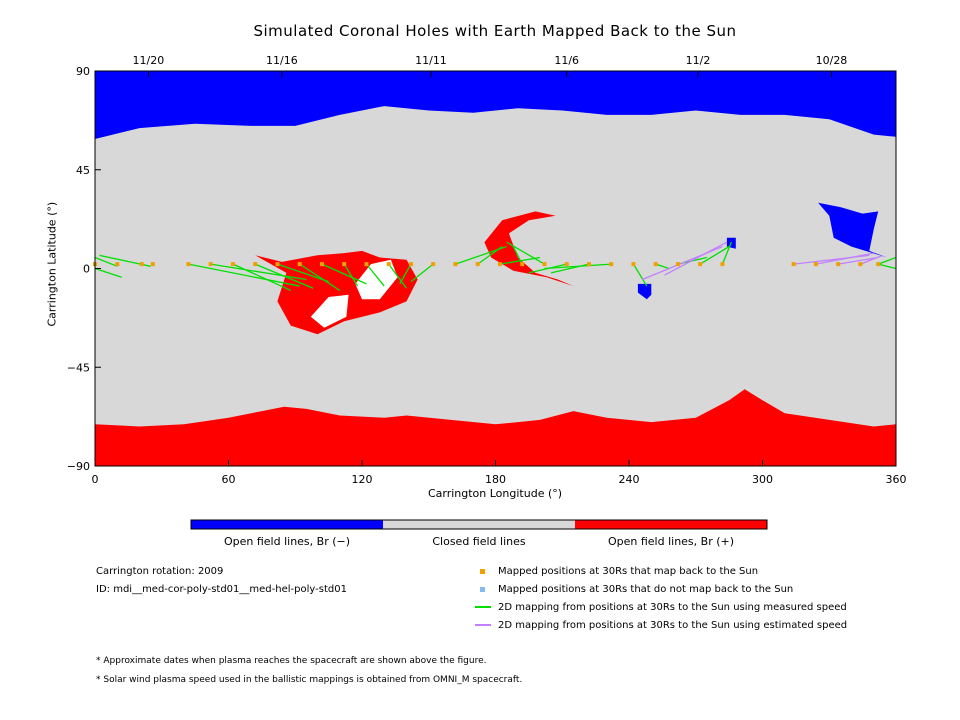 This screenshot has width=960, height=720. What do you see at coordinates (95, 479) in the screenshot?
I see `x-tick-label-0: 0` at bounding box center [95, 479].